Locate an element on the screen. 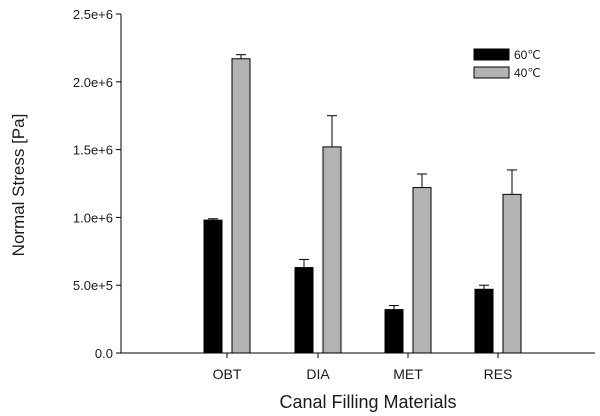 The height and width of the screenshot is (416, 600). y-tick-label: 0.0 is located at coordinates (104, 353).